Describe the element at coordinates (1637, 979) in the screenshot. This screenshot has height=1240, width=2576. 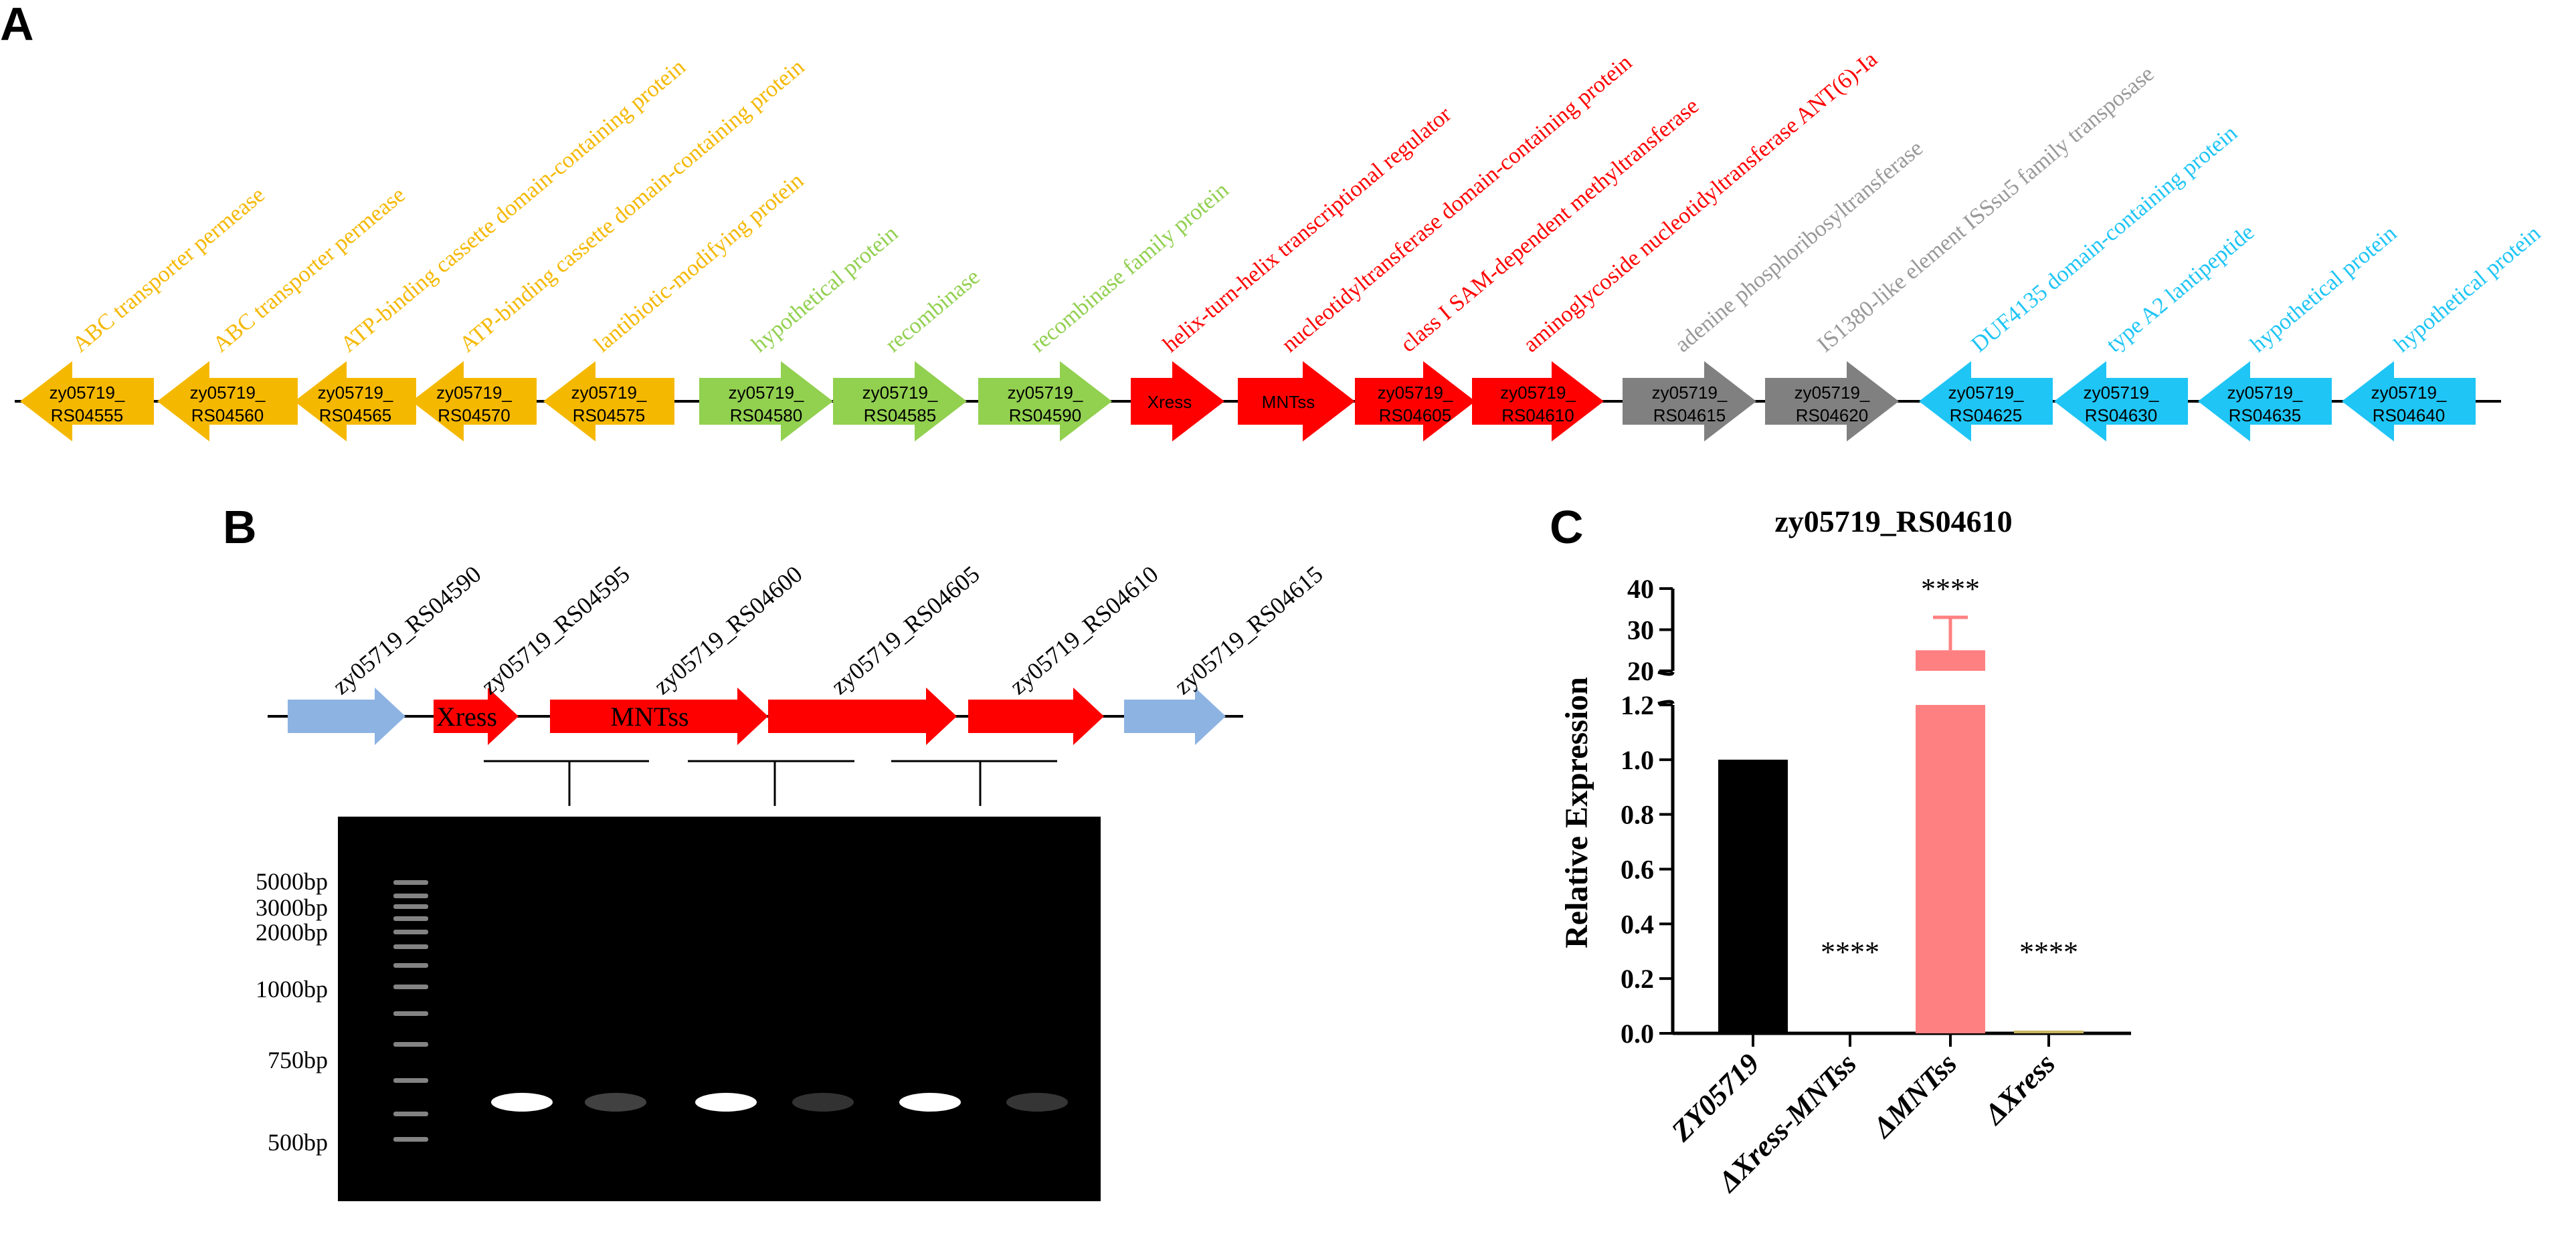
I see `y-tick-label: 0.2` at that location.